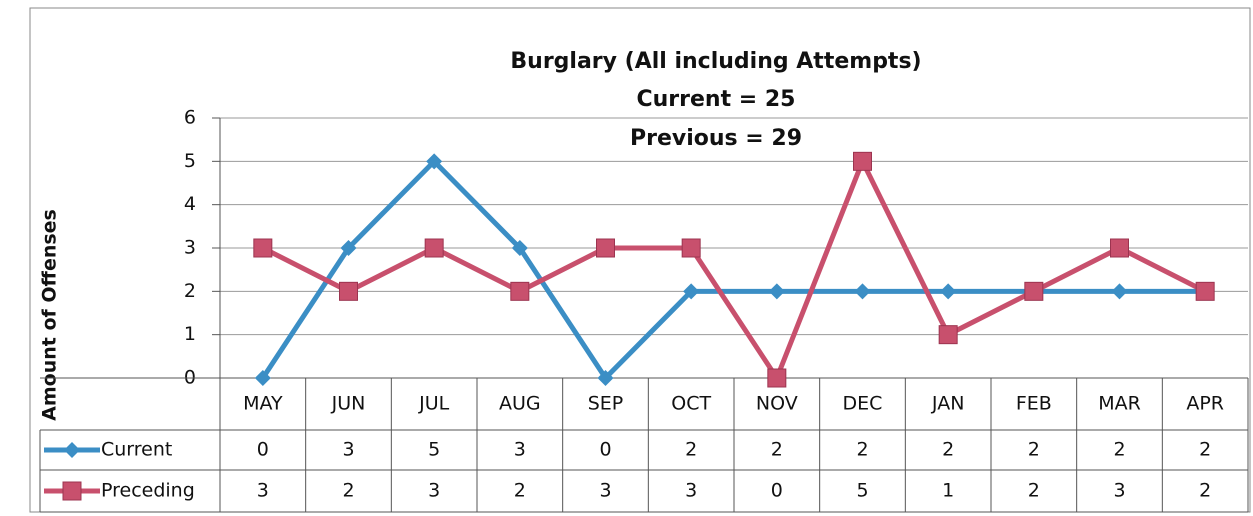 This screenshot has height=516, width=1253. What do you see at coordinates (348, 404) in the screenshot?
I see `x-tick-label: JUN` at bounding box center [348, 404].